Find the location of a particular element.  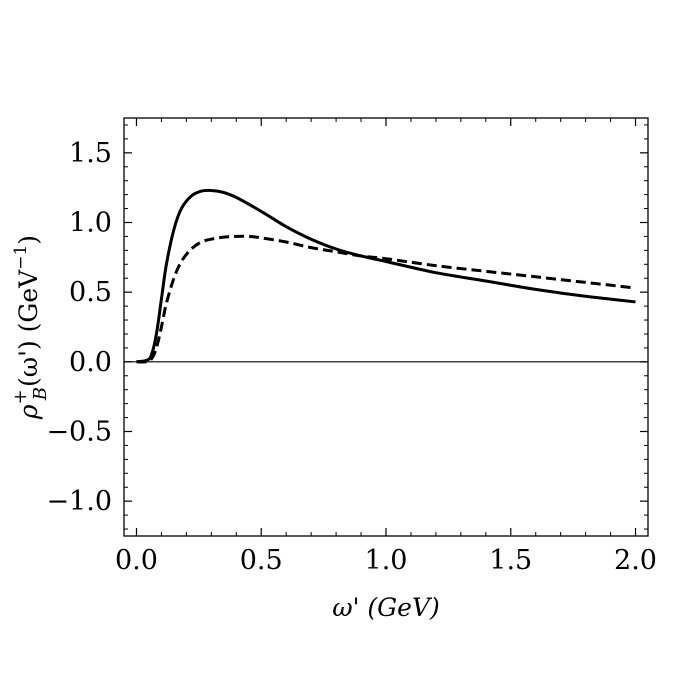

x-tick-label: 1.0 is located at coordinates (386, 560).